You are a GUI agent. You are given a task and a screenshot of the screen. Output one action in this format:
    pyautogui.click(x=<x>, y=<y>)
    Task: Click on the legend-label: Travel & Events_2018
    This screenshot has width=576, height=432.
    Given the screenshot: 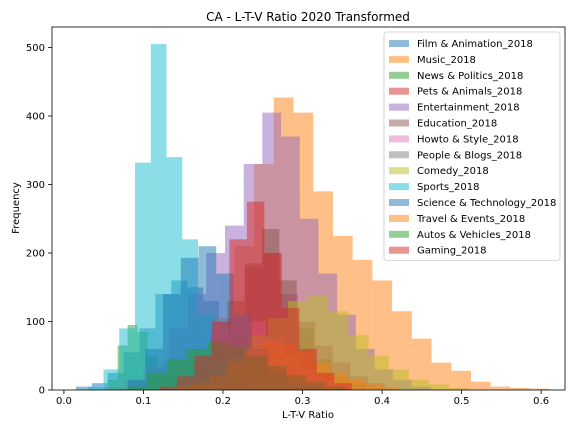 What is the action you would take?
    pyautogui.click(x=470, y=219)
    